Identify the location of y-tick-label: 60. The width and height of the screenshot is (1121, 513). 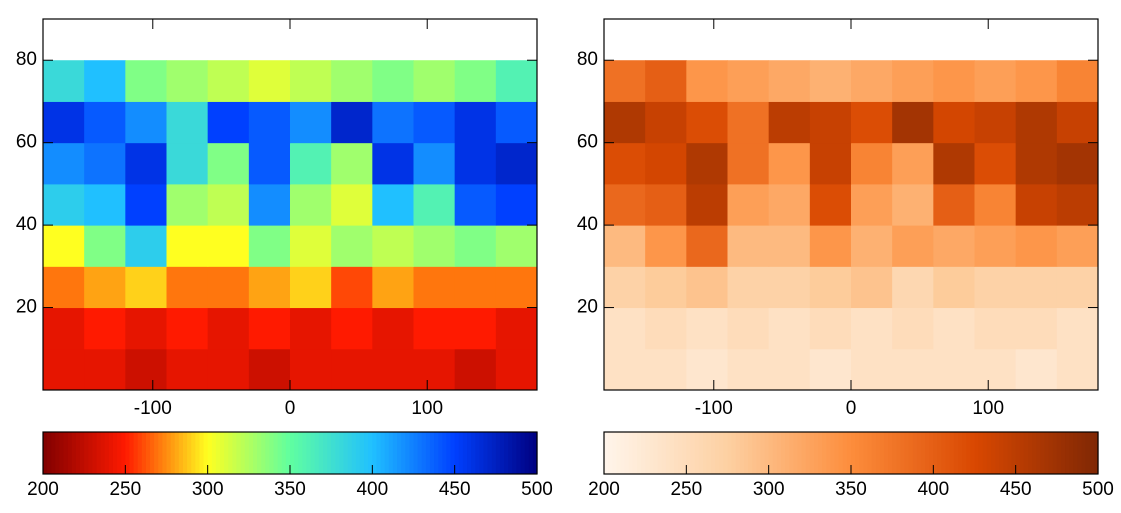
(587, 142).